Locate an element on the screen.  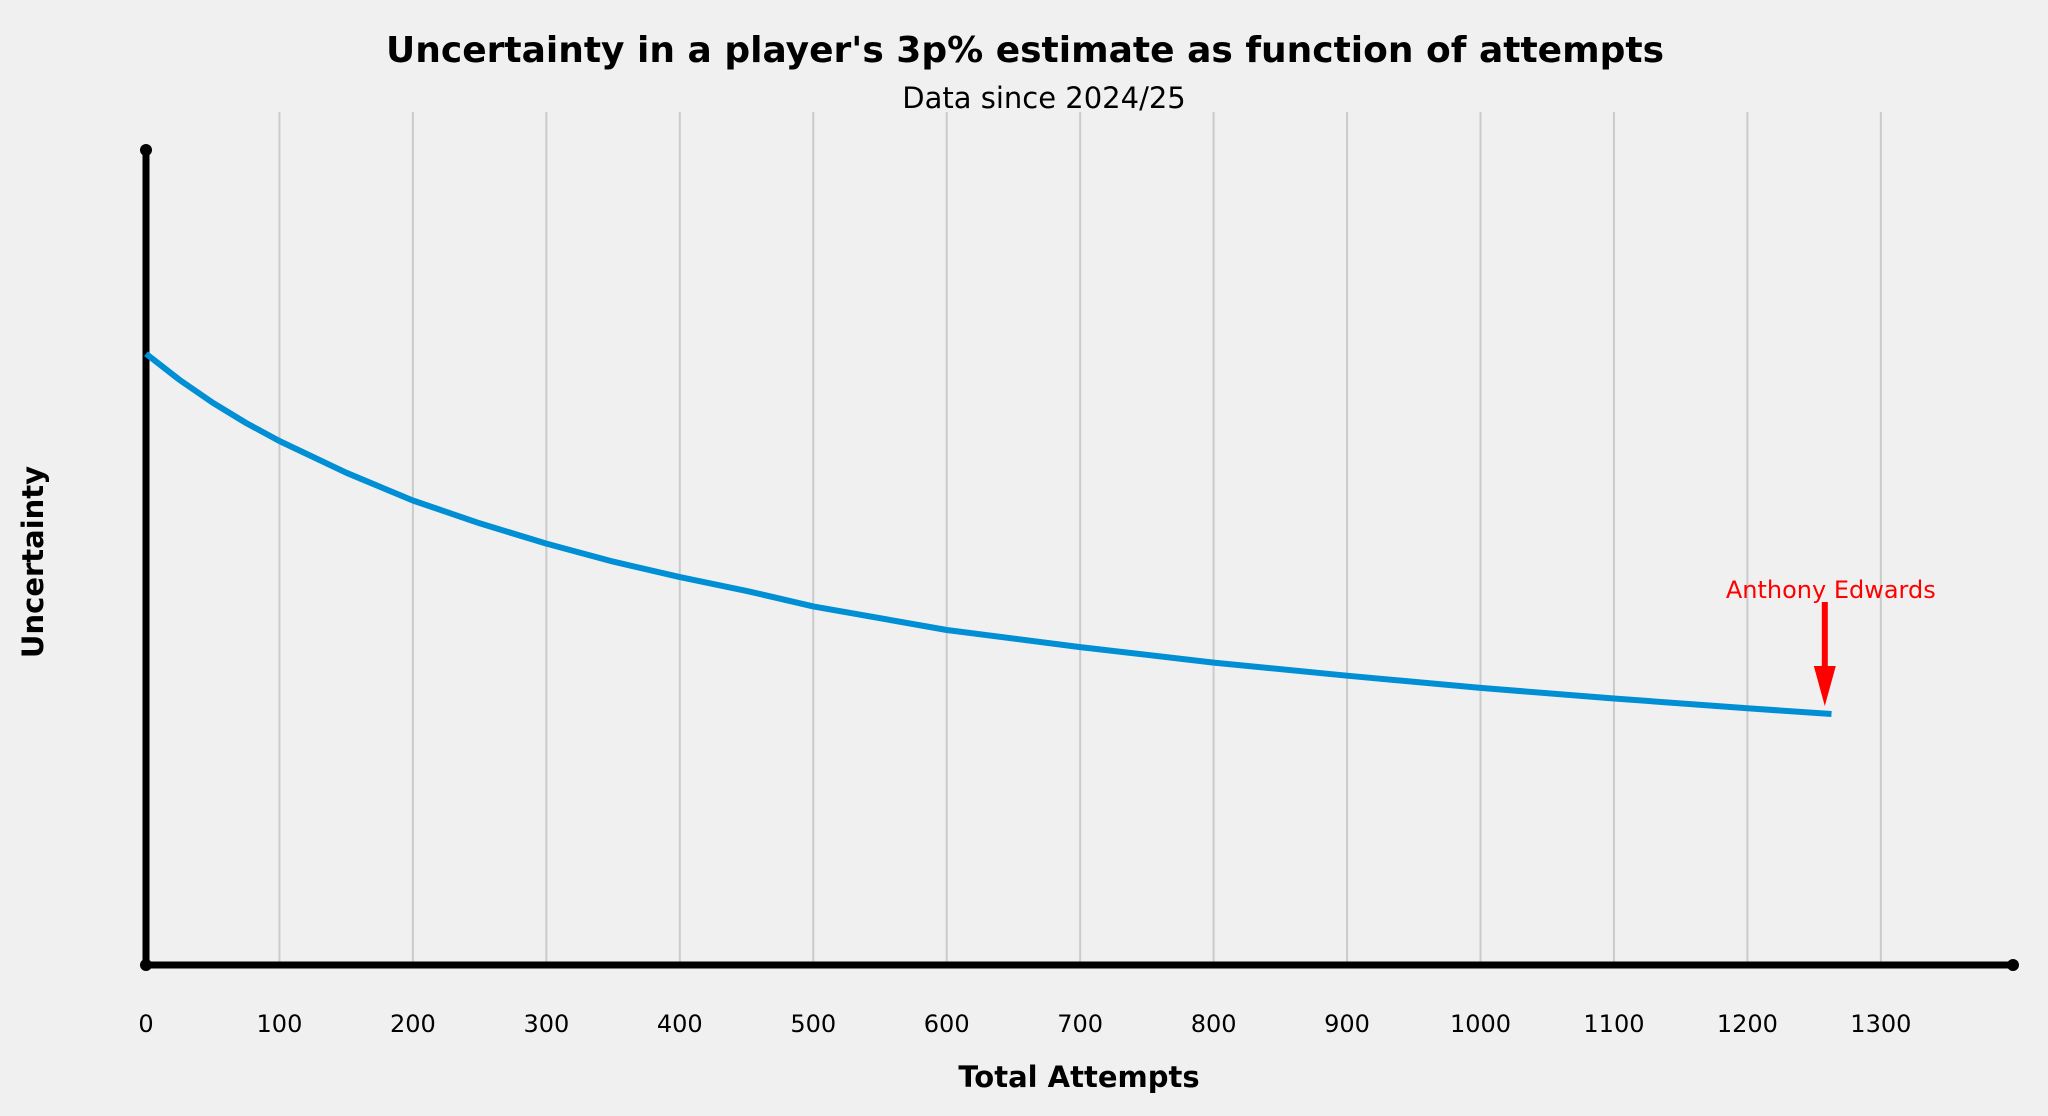
x-tick-label: 800 is located at coordinates (1214, 1024).